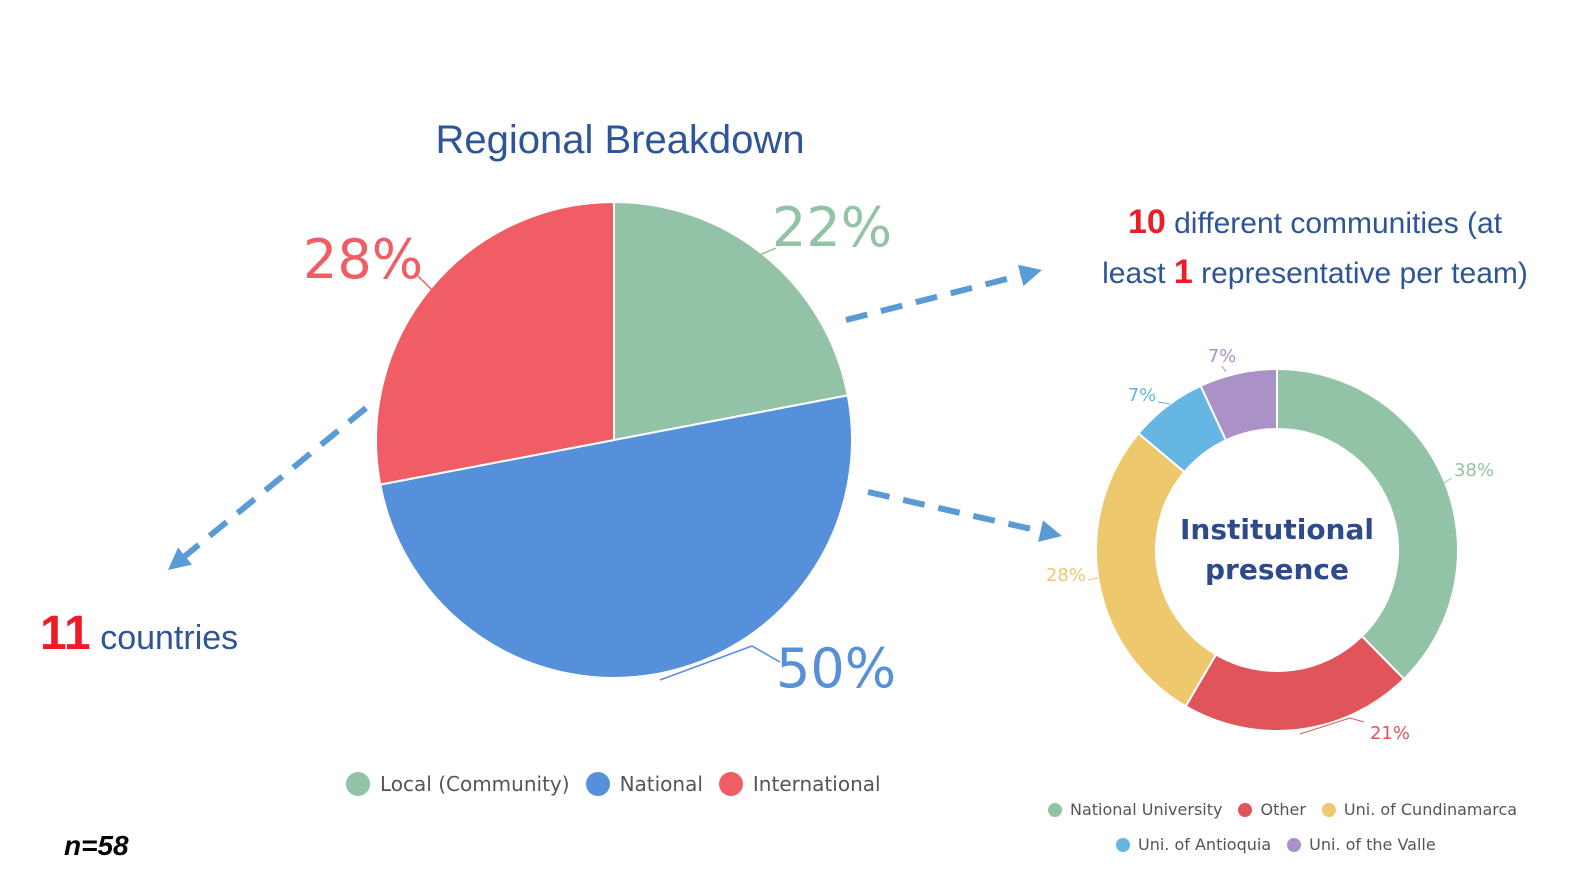 This screenshot has height=896, width=1578. I want to click on communities-line-2: least 1 representative per team), so click(1315, 273).